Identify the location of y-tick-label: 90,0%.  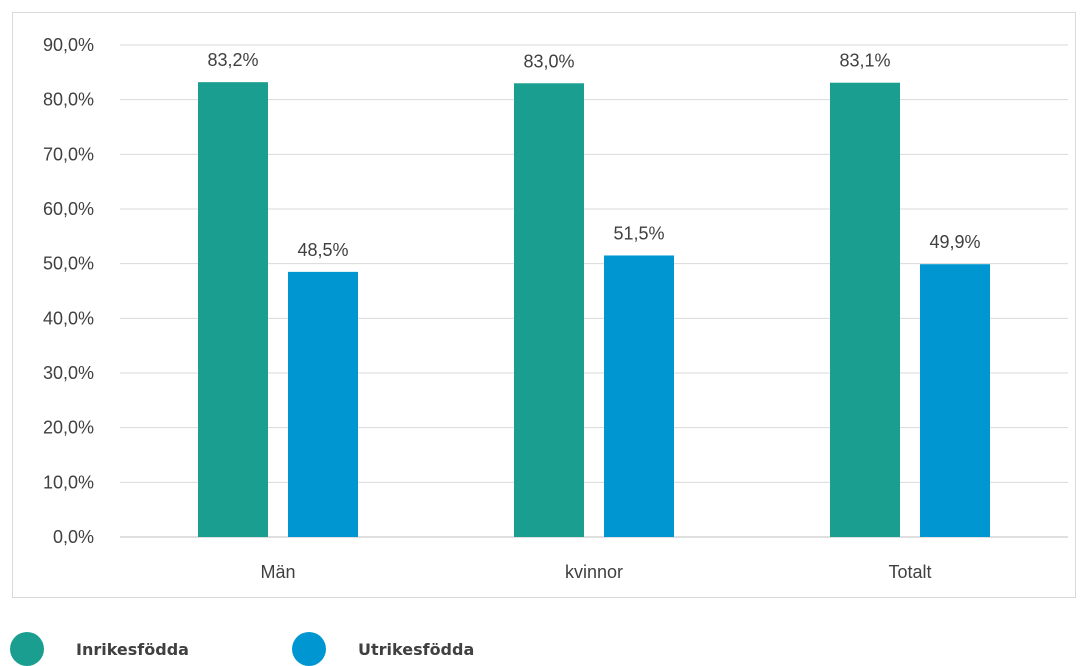
(68, 45).